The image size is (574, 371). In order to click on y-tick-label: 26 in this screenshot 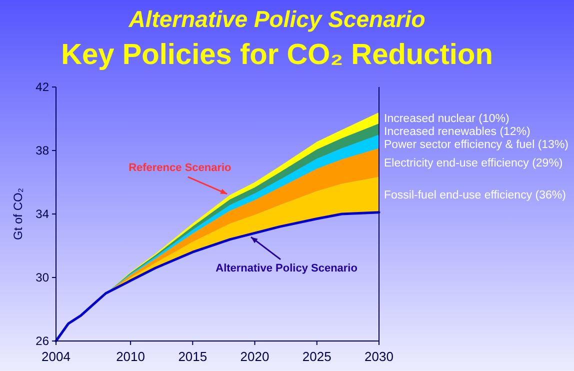, I will do `click(43, 341)`.